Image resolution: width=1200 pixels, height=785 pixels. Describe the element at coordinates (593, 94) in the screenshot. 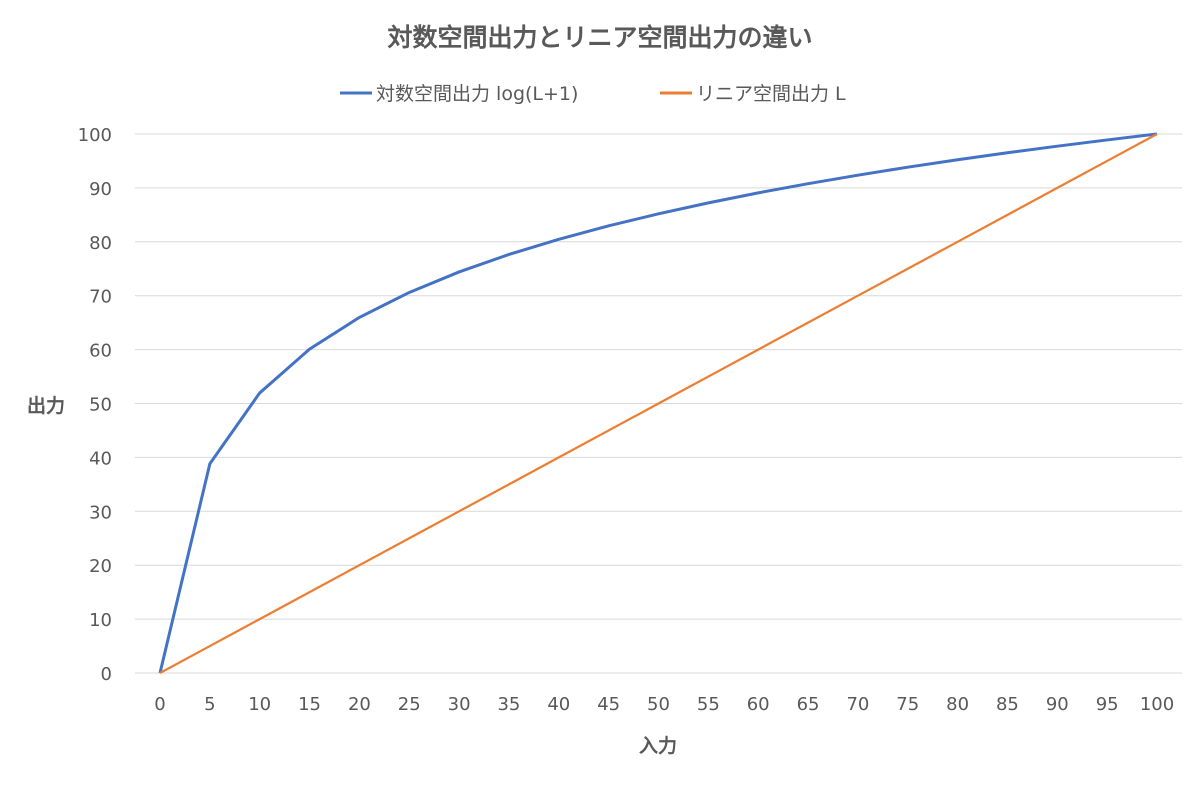

I see `legend: 対数空間出力 log(L+1) リニア空間出力 L` at that location.